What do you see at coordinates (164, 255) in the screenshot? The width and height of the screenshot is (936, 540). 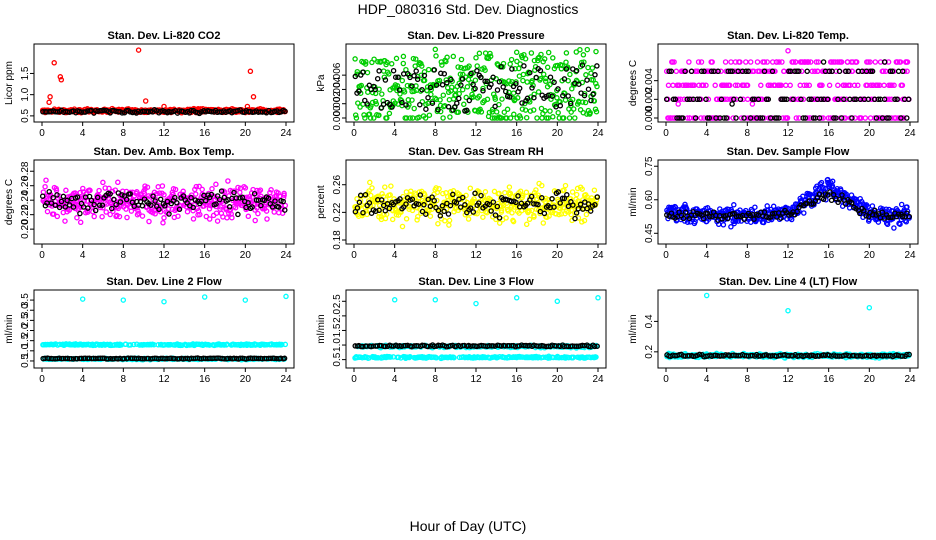 I see `x-tick-label: 12` at bounding box center [164, 255].